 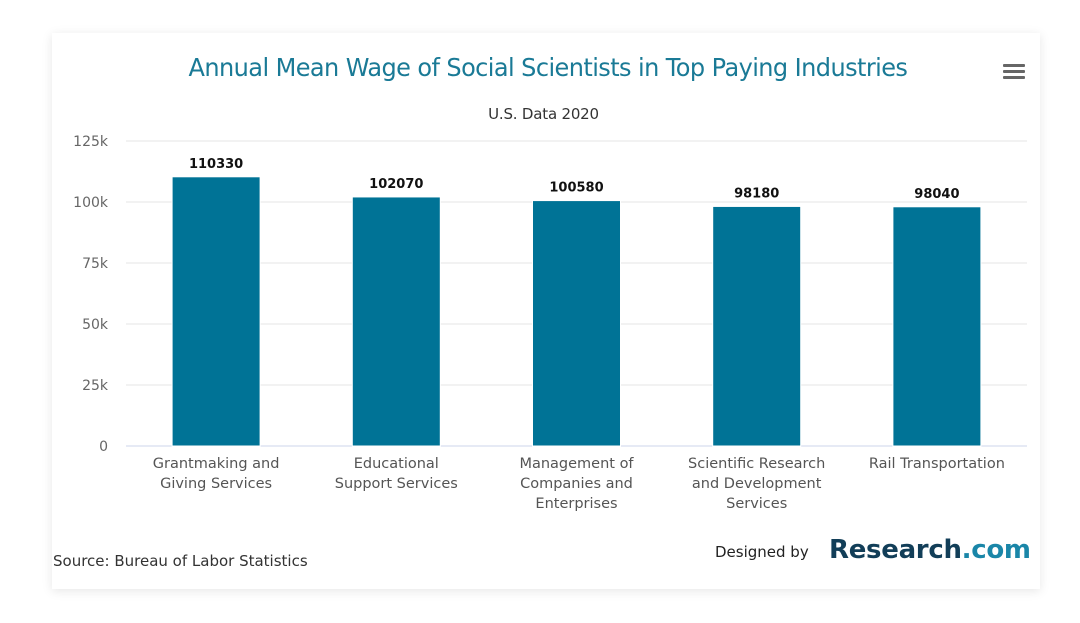 I want to click on y-tick-label: 100k, so click(x=91, y=203).